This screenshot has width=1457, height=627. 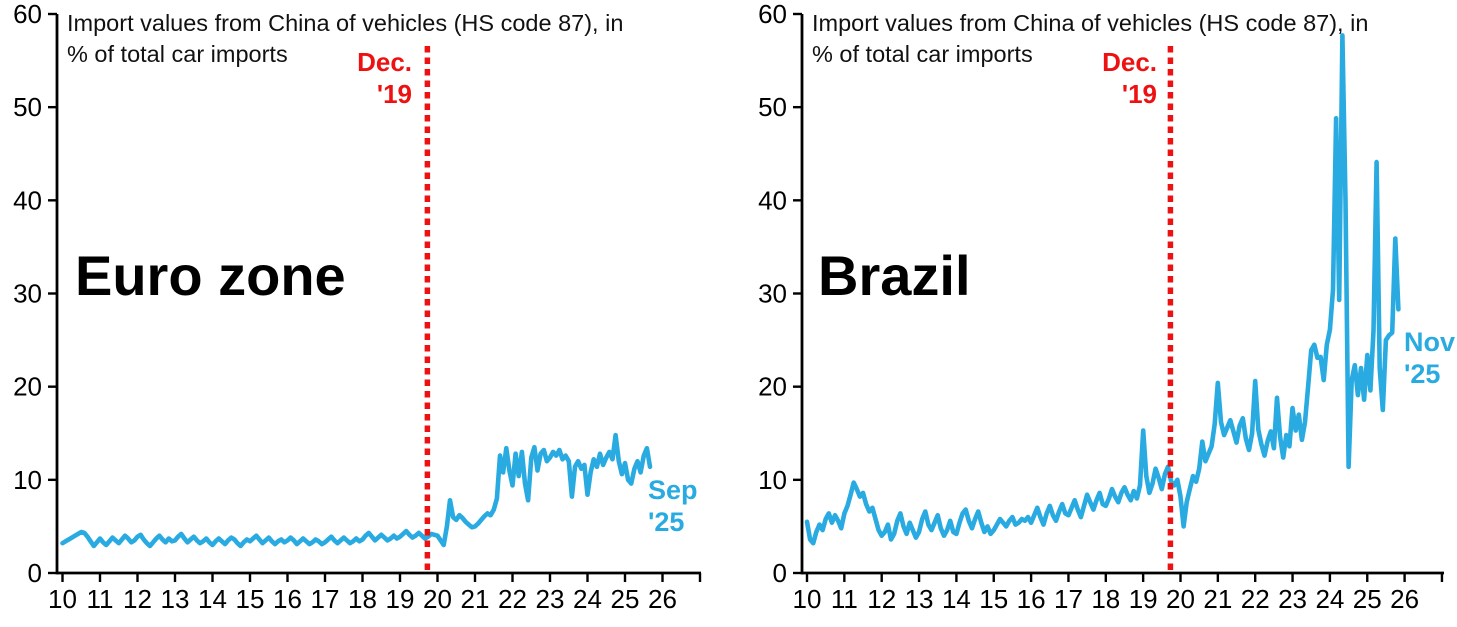 What do you see at coordinates (807, 599) in the screenshot?
I see `brazil-x-tick-label: 10` at bounding box center [807, 599].